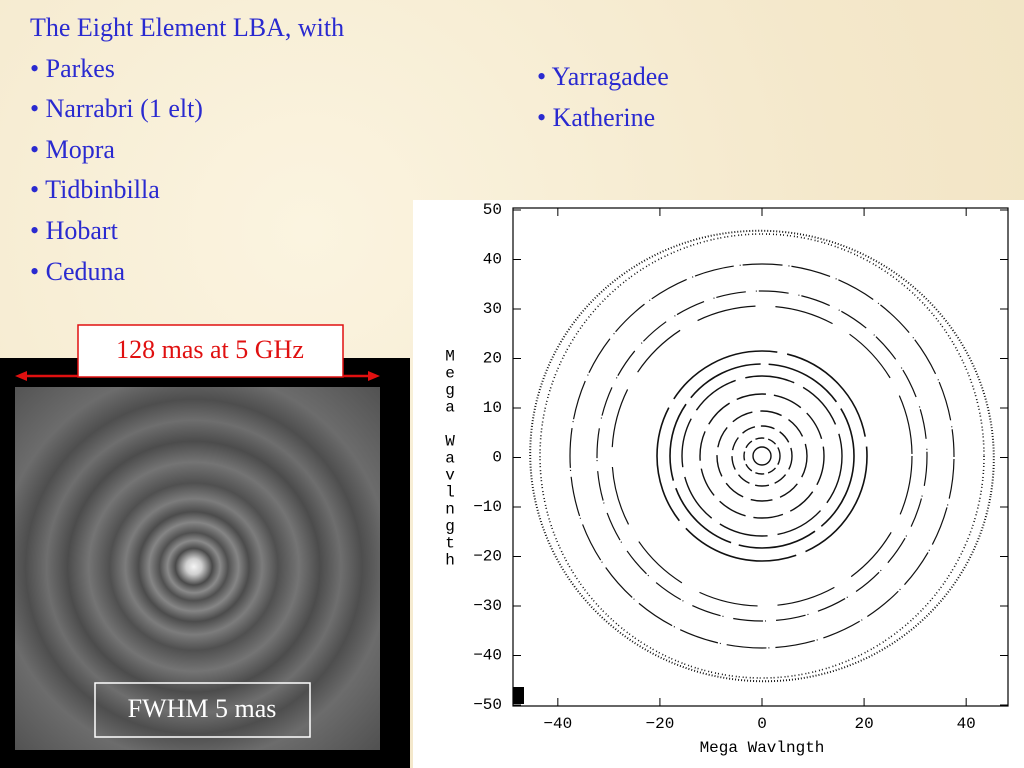 Image resolution: width=1024 pixels, height=768 pixels. I want to click on y-tick-label: 50, so click(492, 210).